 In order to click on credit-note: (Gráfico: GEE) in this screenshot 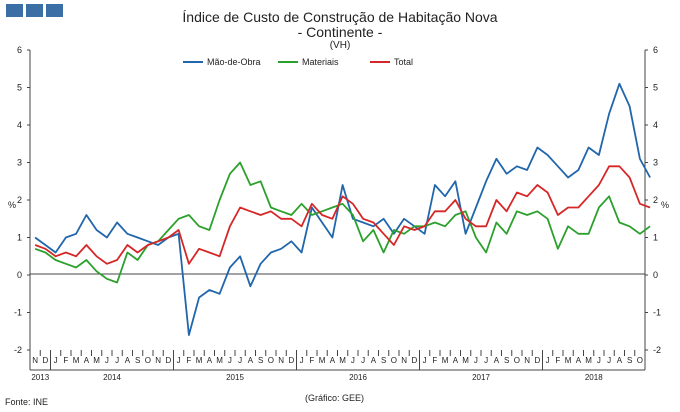, I will do `click(335, 398)`.